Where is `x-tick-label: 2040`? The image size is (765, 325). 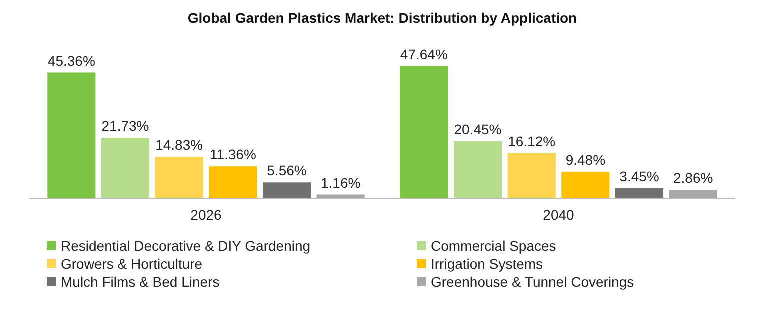
x-tick-label: 2040 is located at coordinates (559, 215).